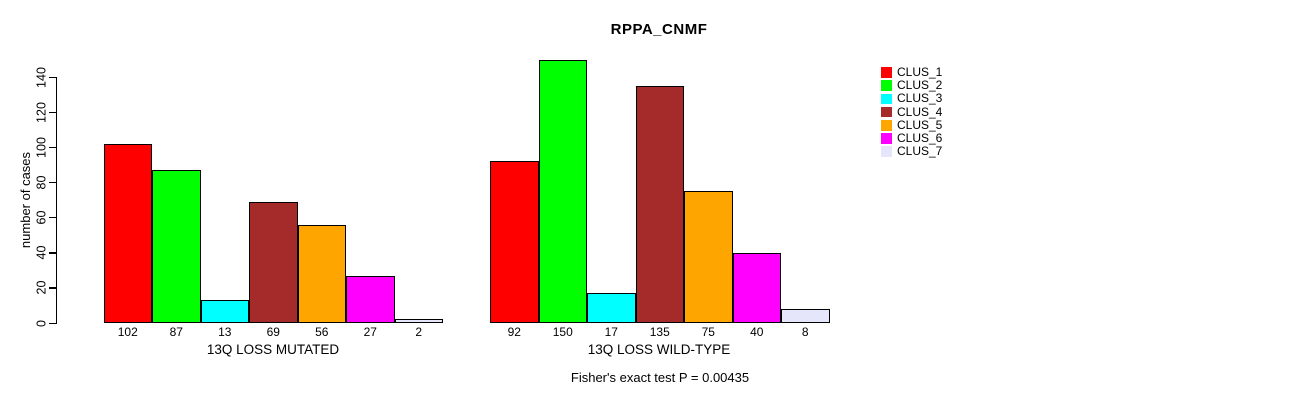 The width and height of the screenshot is (1290, 400). I want to click on y-axis-tick-label: 140, so click(41, 77).